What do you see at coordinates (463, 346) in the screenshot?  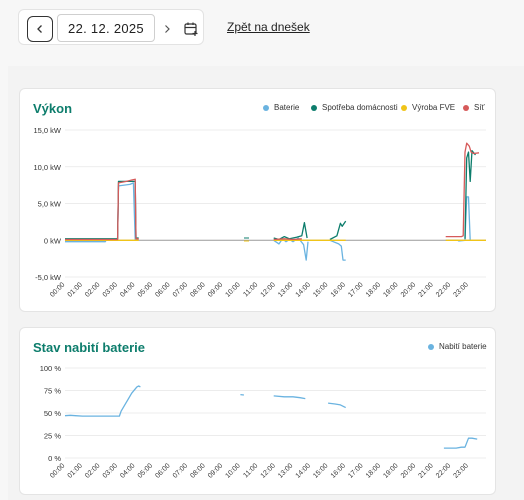 I see `legend-label: Nabití baterie` at bounding box center [463, 346].